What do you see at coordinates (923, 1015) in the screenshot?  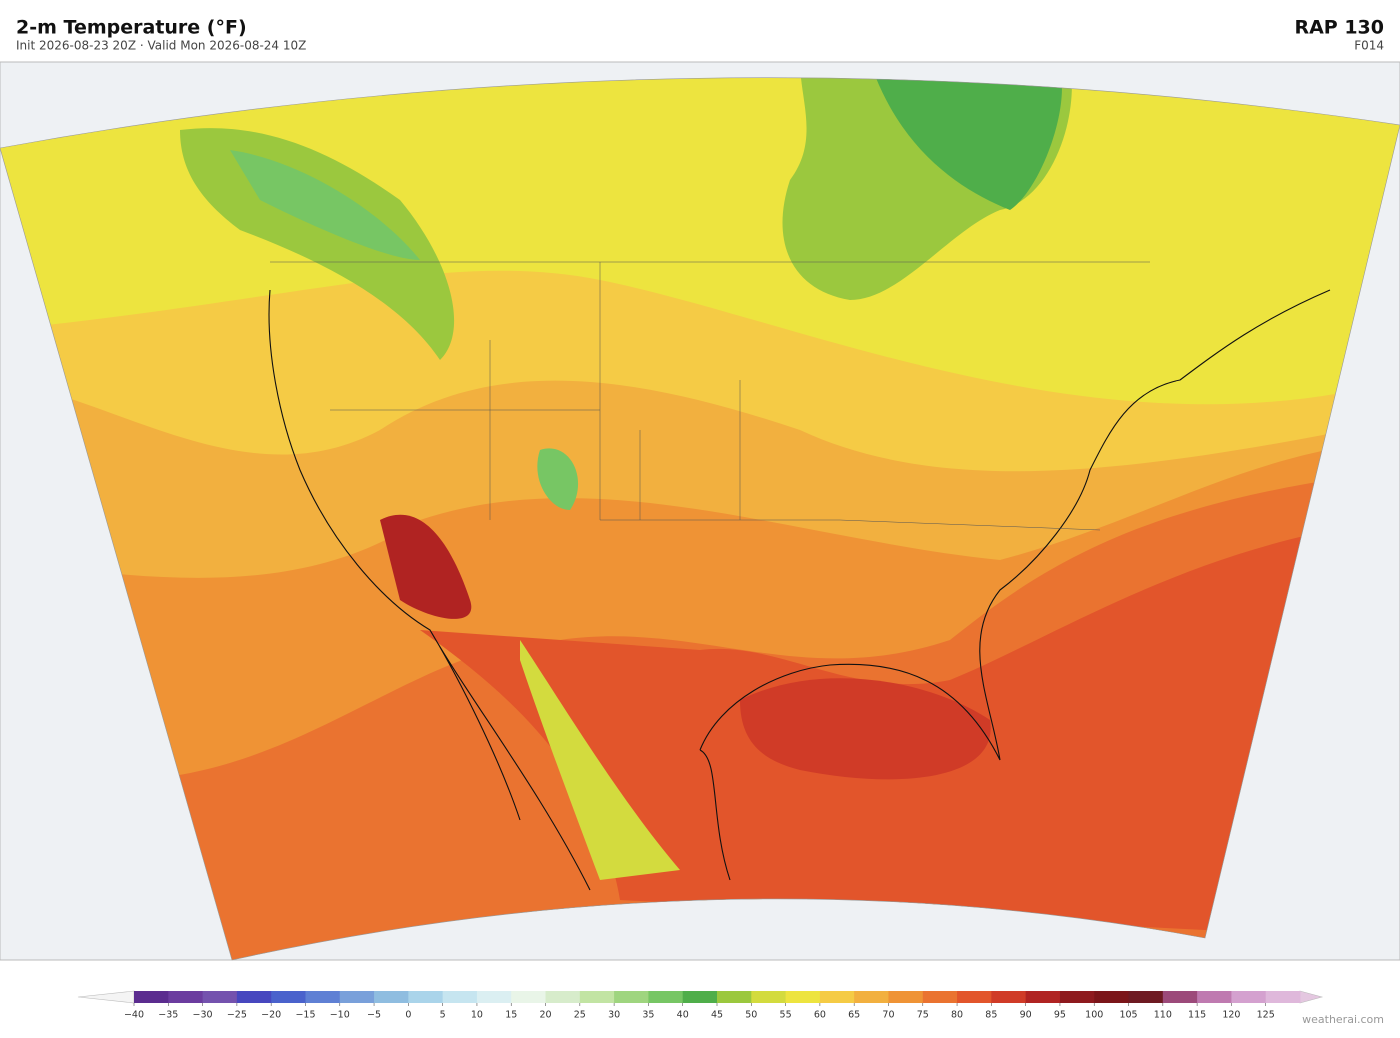 I see `colorbar-tick-label: 75` at bounding box center [923, 1015].